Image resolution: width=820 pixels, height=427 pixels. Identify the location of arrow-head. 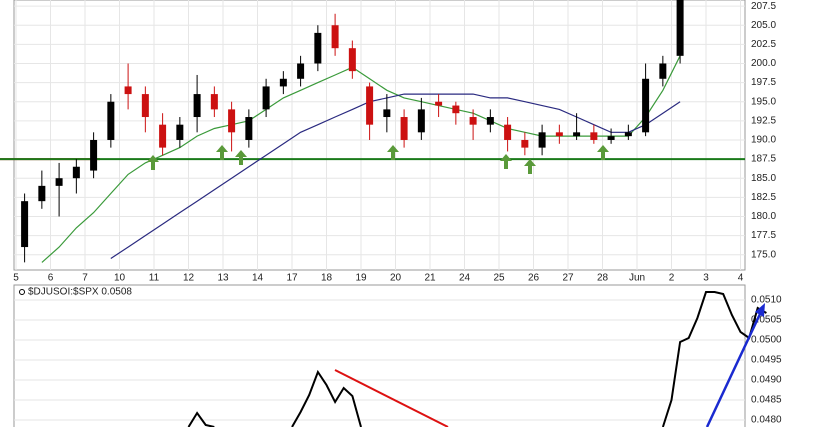
(760, 310).